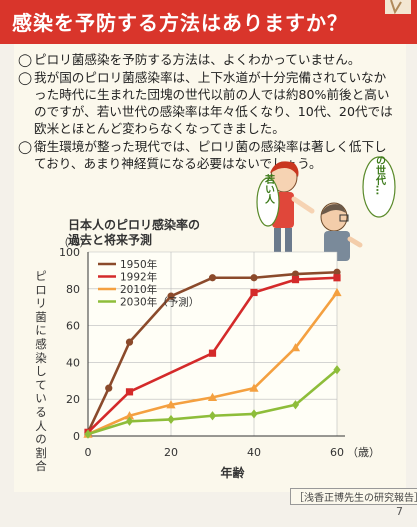  I want to click on speech-bubble-young: 若い人, so click(268, 200).